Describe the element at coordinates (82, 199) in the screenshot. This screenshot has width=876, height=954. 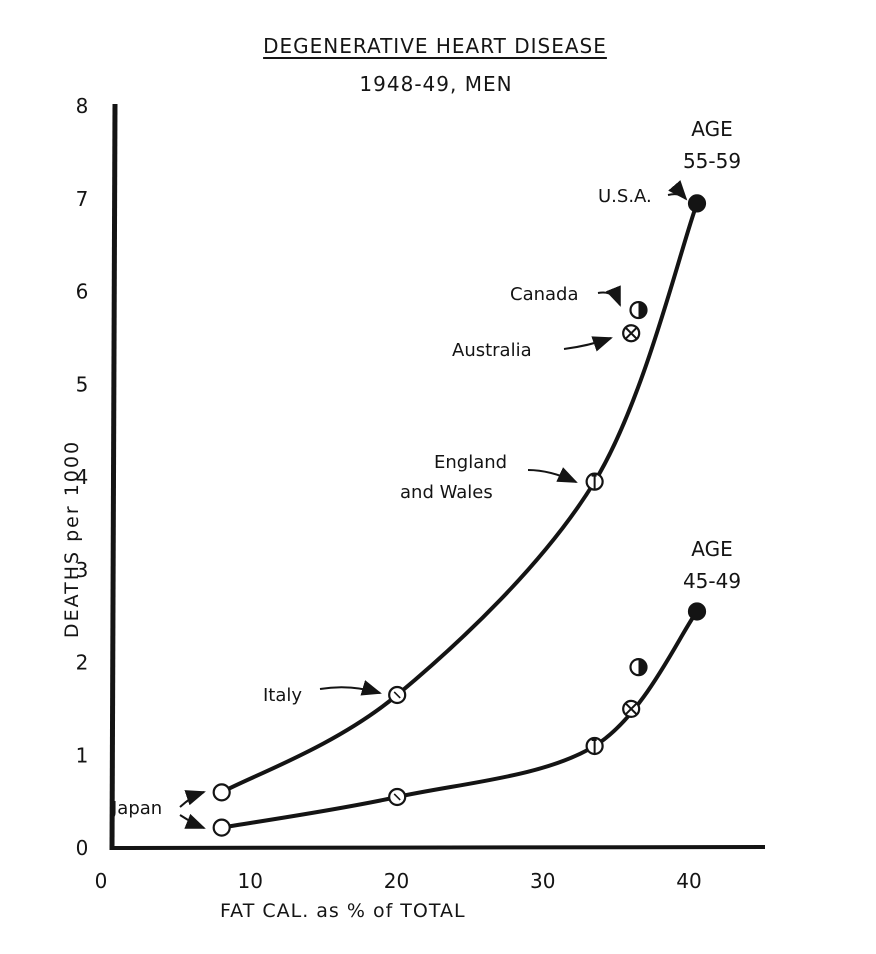
I see `y-tick-label: 7` at that location.